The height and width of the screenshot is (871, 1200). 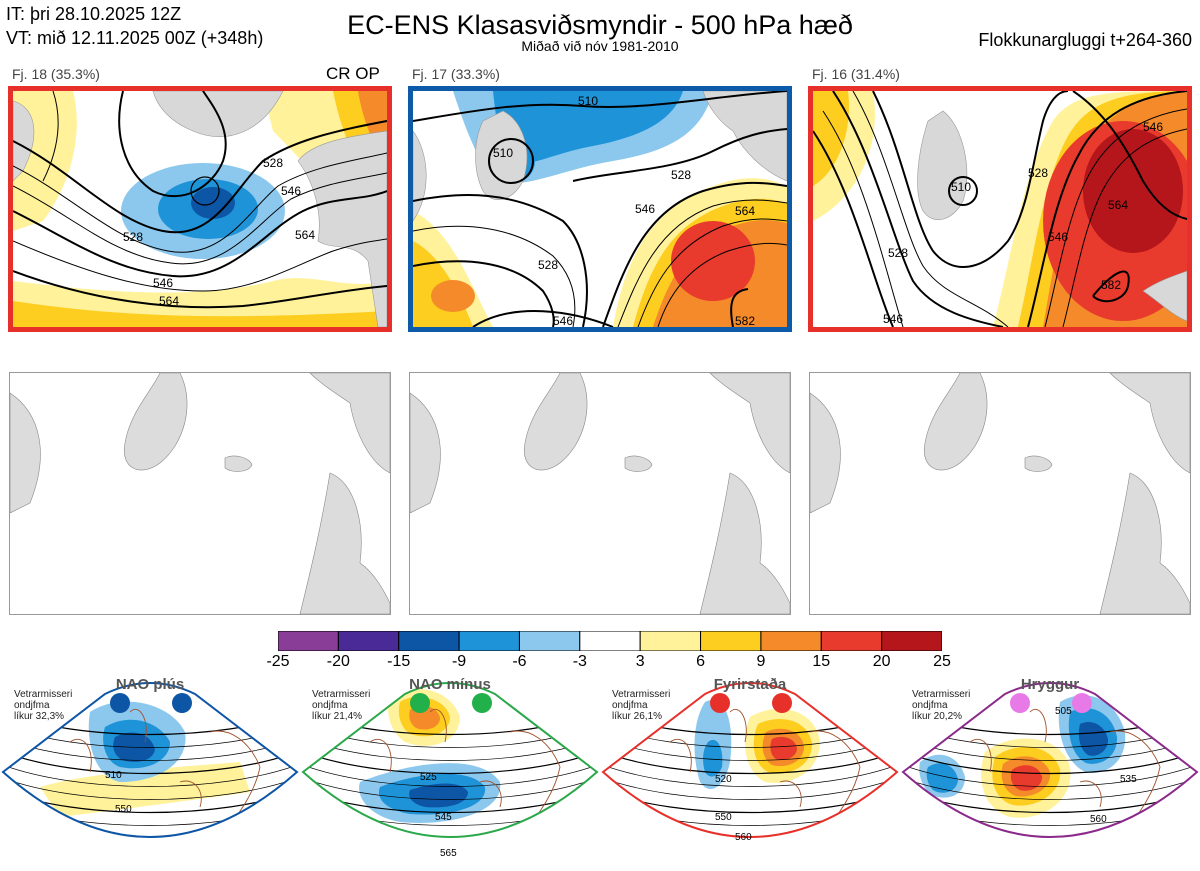 I want to click on cluster-3-map: 546 510 528 546 564 528 546 582, so click(x=1000, y=209).